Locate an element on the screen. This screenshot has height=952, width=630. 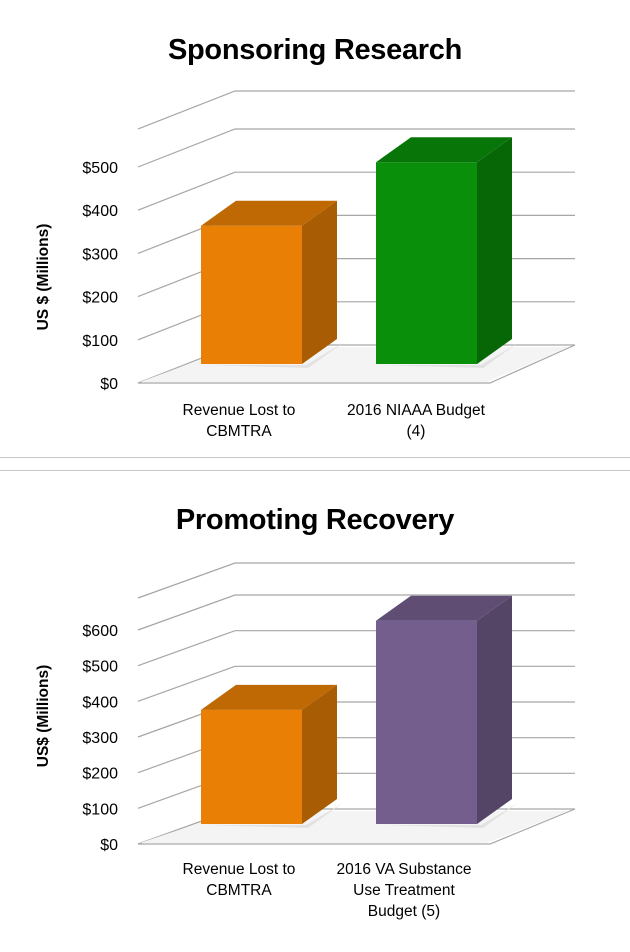
x-category-label: 2016 VA Substance is located at coordinates (403, 869).